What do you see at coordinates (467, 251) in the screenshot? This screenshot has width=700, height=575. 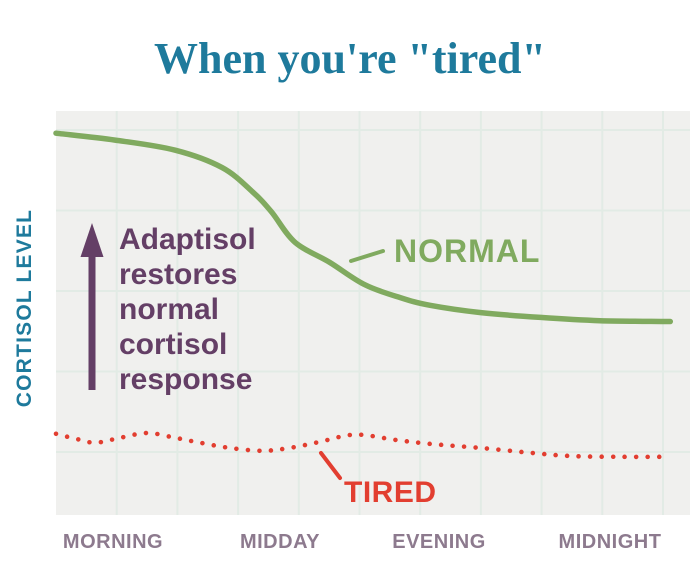 I see `normal-series-label: NORMAL` at bounding box center [467, 251].